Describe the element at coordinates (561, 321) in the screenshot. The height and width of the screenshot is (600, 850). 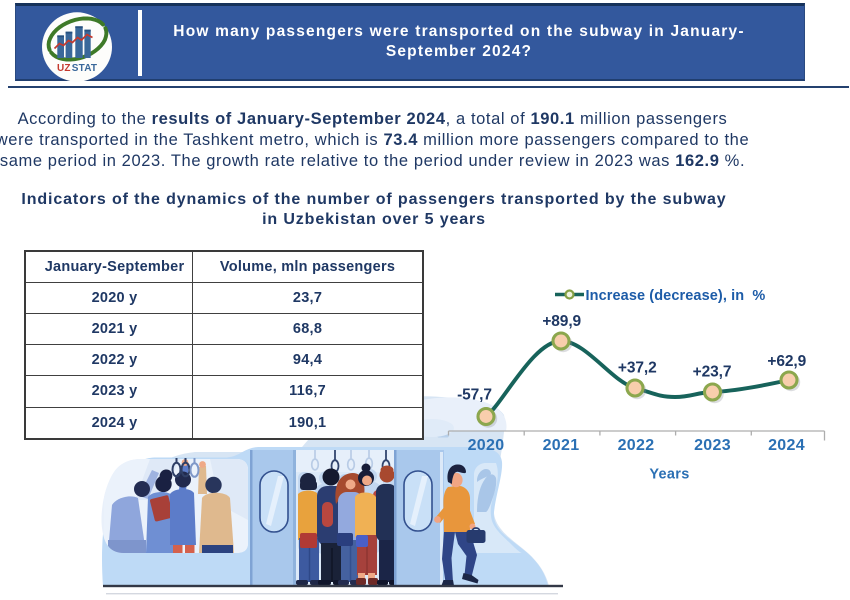
I see `svg-text: +89,9` at that location.